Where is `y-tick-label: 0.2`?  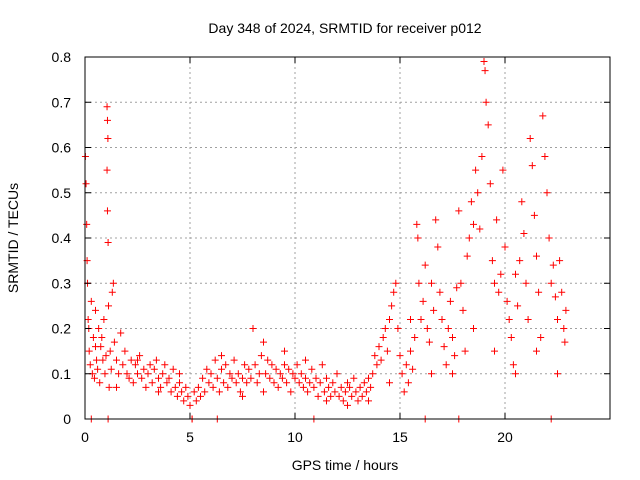
y-tick-label: 0.2 is located at coordinates (62, 329).